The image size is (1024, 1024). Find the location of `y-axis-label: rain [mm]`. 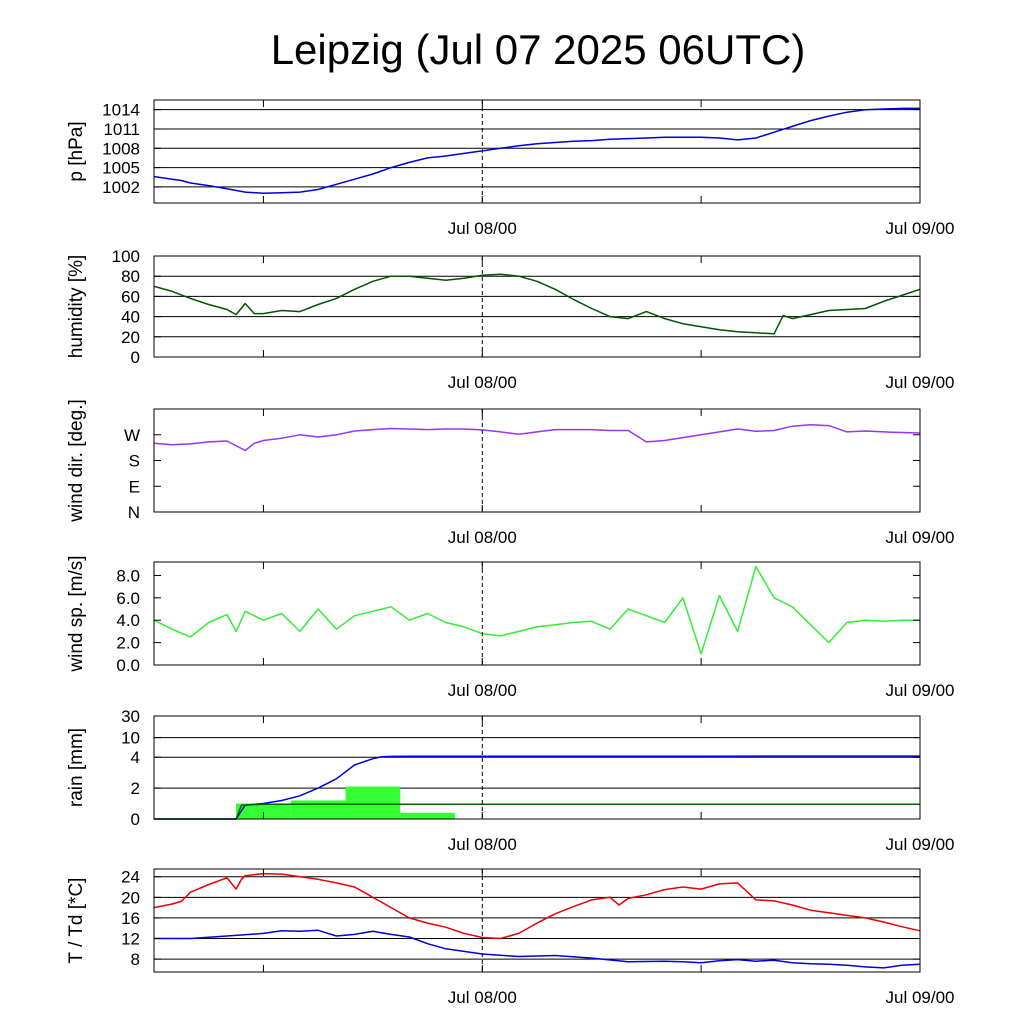

y-axis-label: rain [mm] is located at coordinates (76, 767).